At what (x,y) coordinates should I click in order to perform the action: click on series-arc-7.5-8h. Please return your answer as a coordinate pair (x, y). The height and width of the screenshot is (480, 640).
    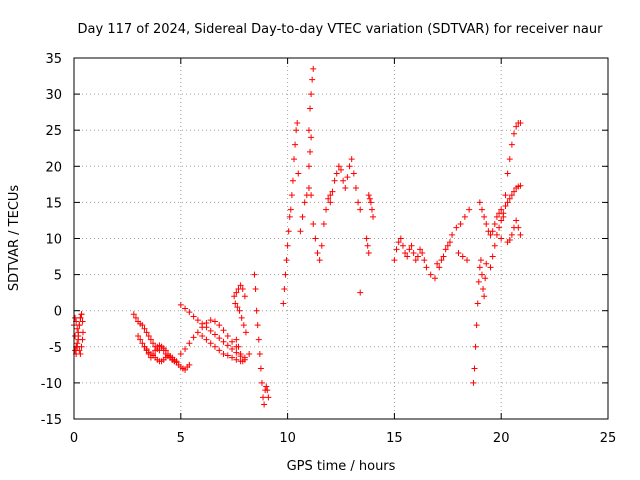
    Looking at the image, I should click on (240, 323).